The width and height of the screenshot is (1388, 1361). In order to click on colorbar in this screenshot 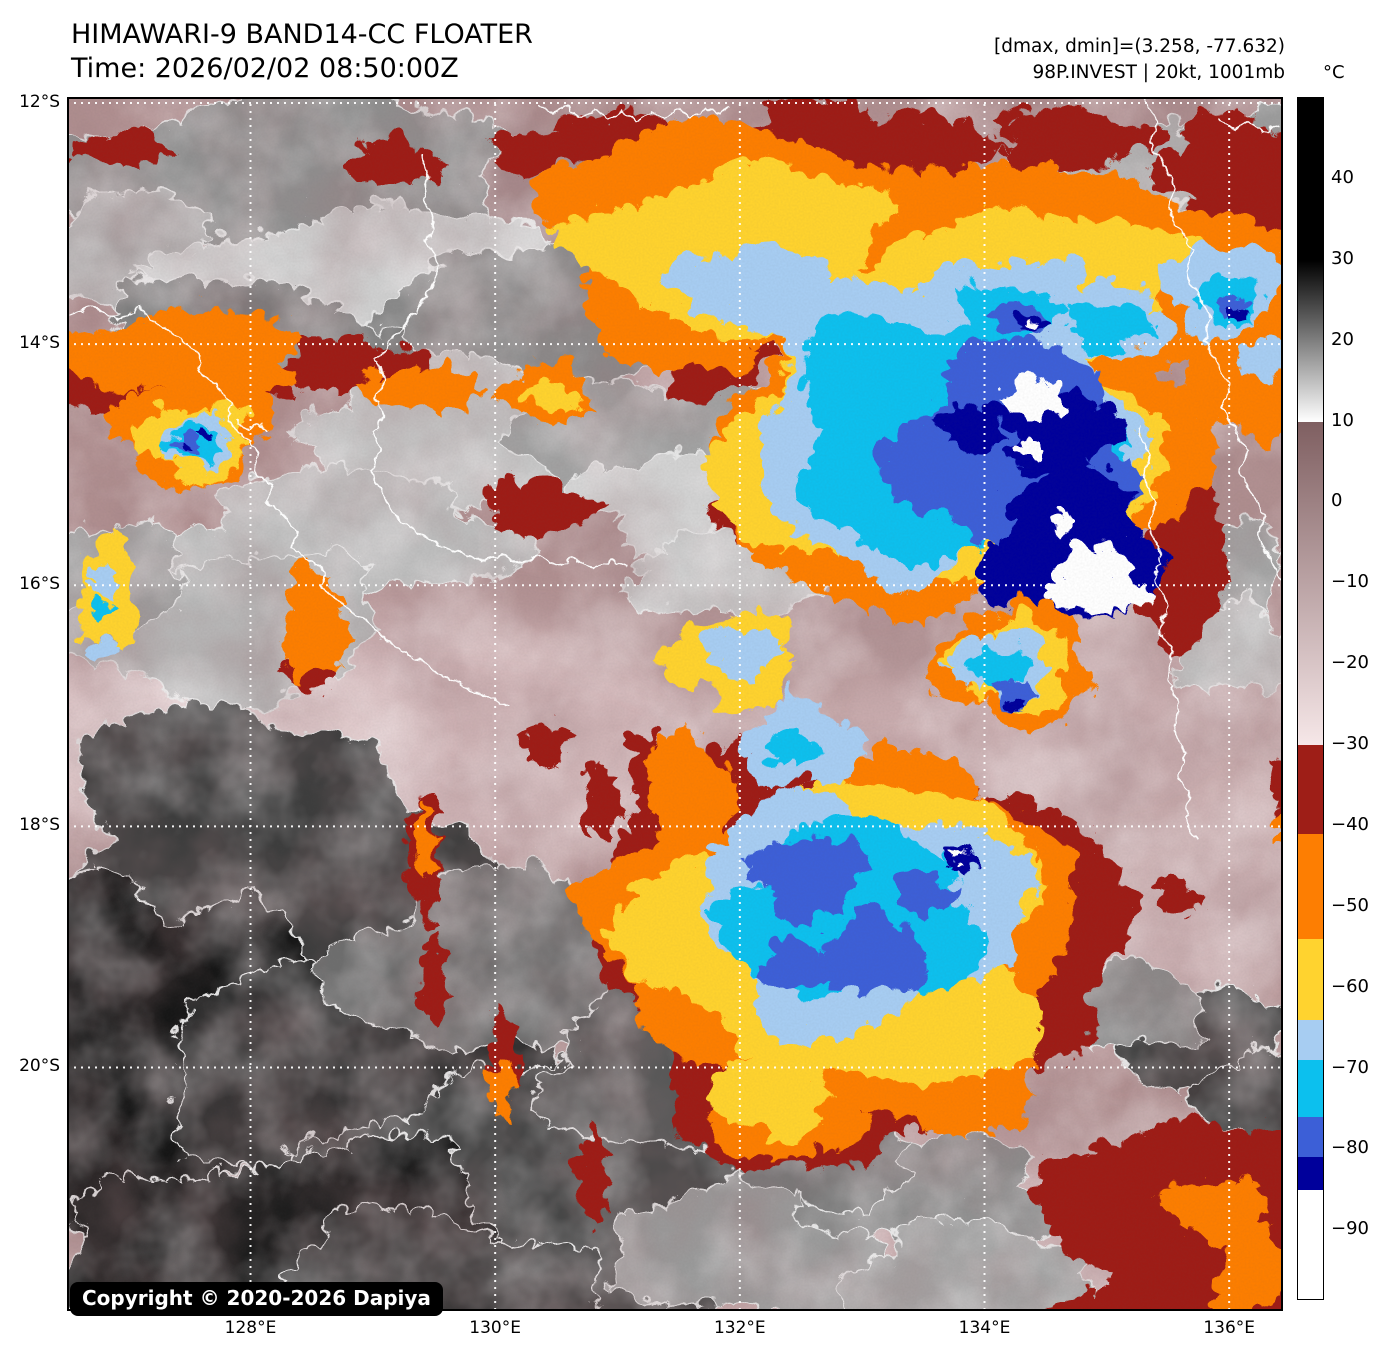, I will do `click(1310, 698)`.